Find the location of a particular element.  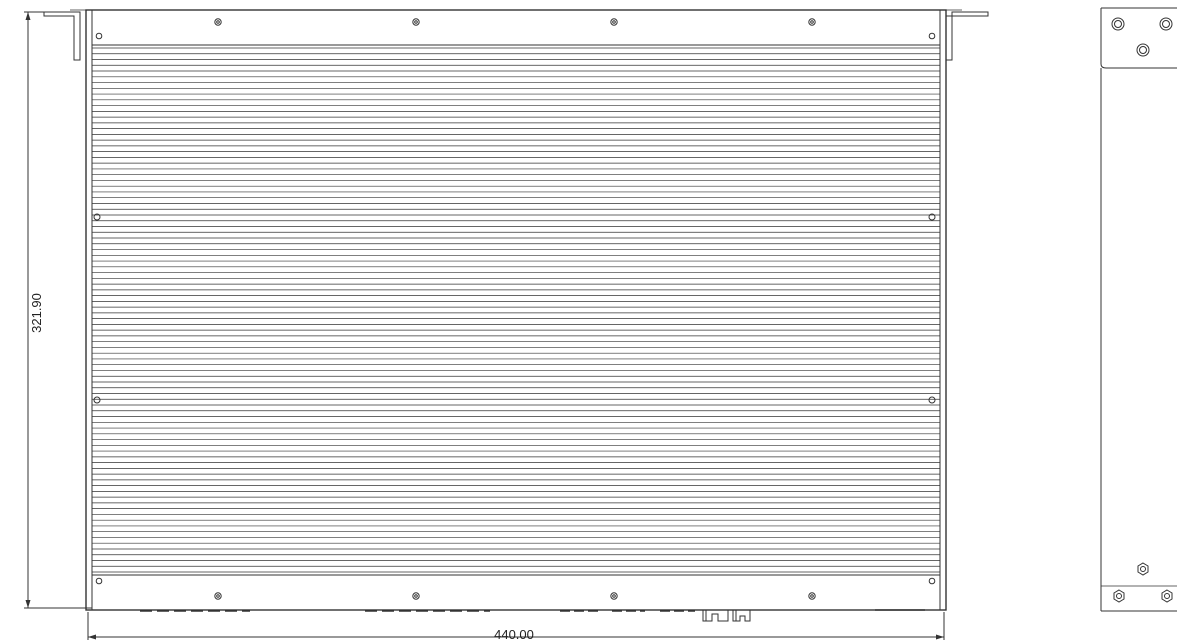

width-dimension is located at coordinates (516, 626).